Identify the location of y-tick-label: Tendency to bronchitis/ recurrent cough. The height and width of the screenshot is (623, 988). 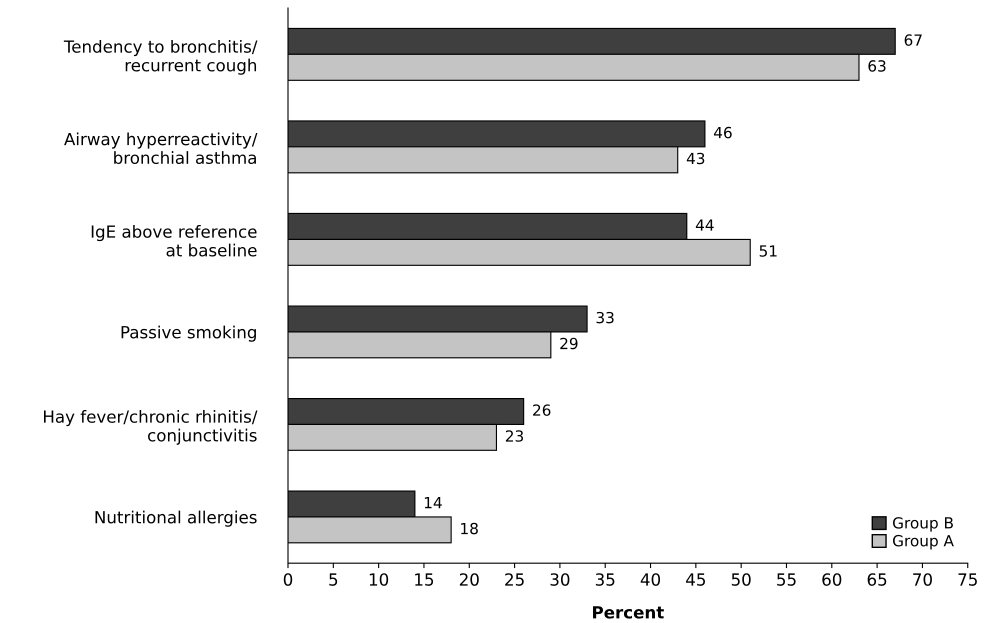
(161, 57).